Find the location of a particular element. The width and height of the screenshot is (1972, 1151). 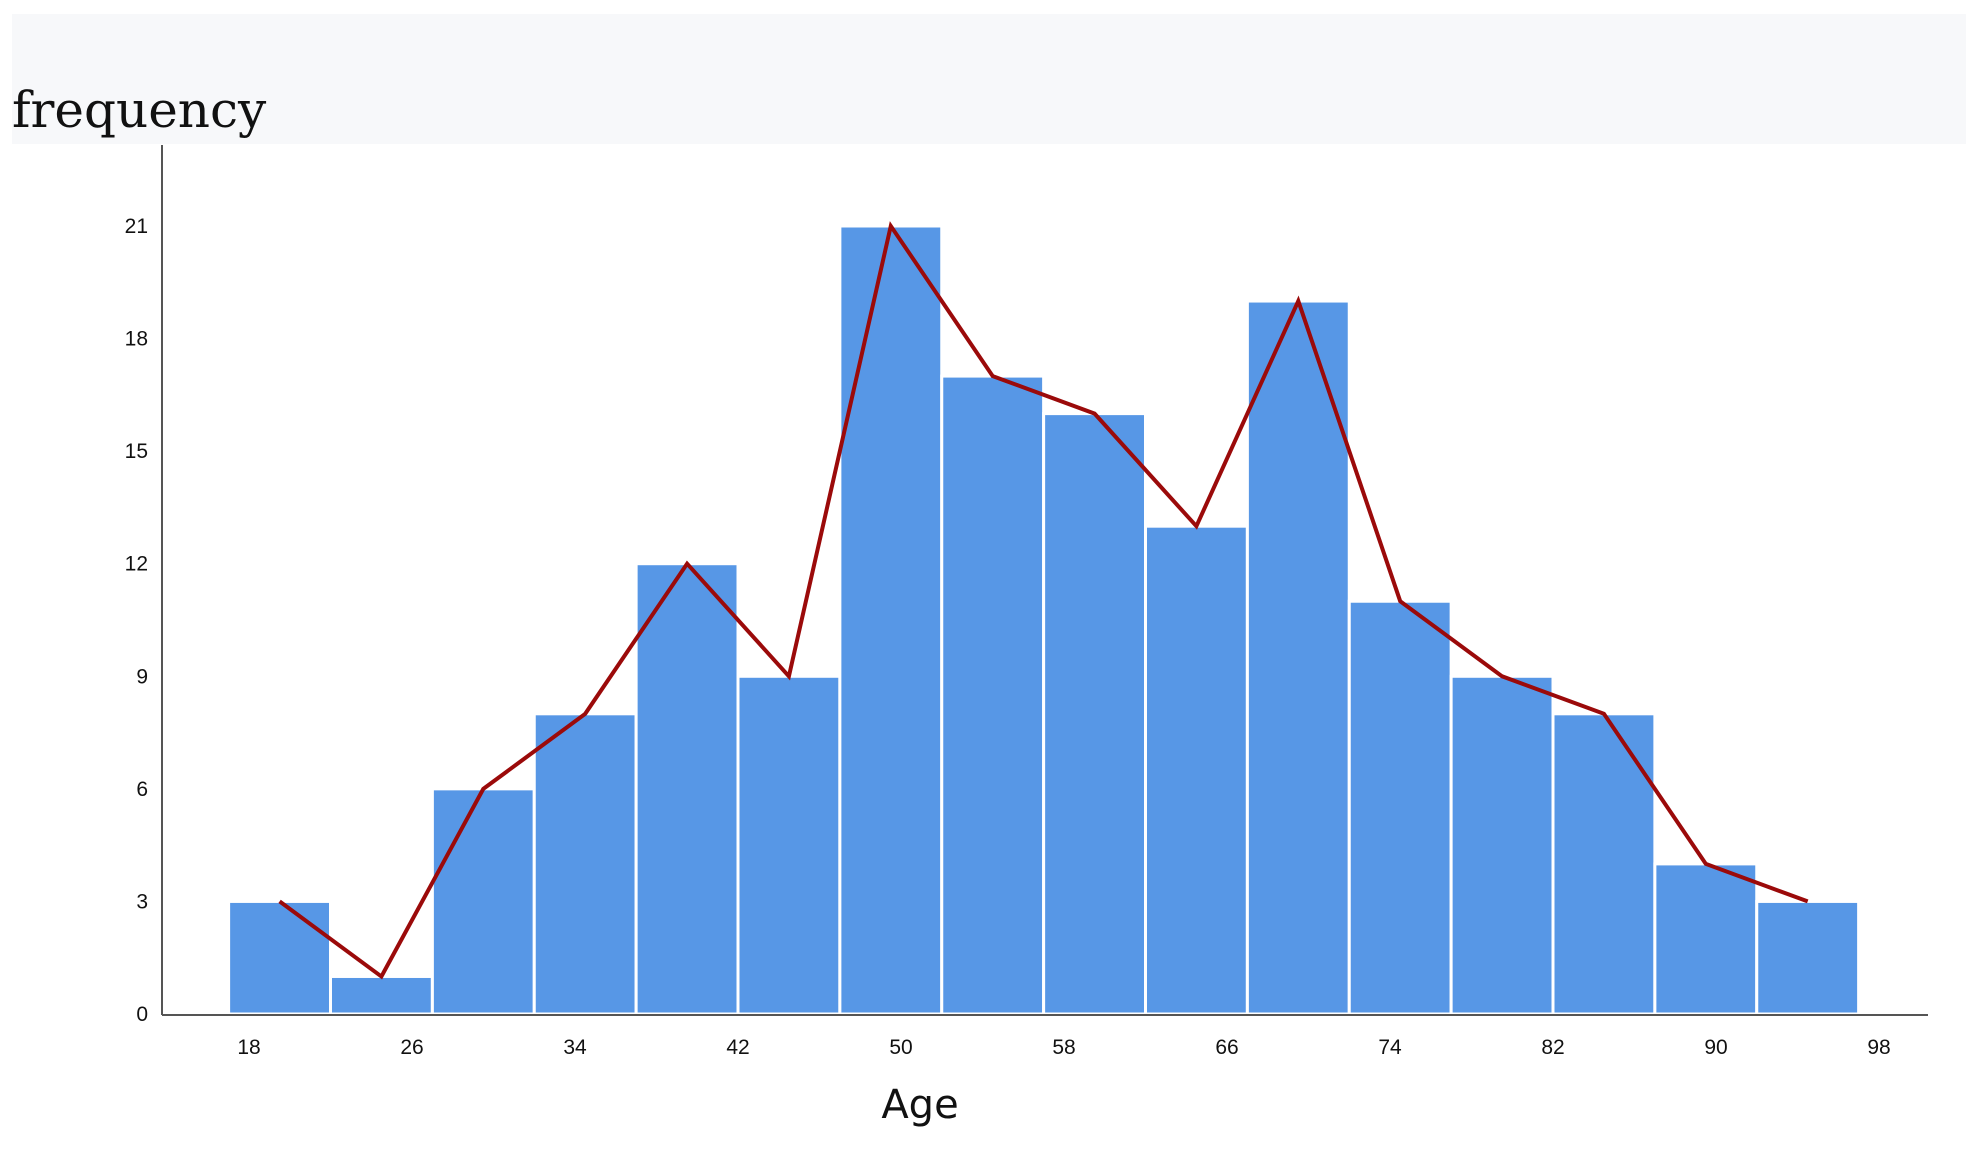

header-band is located at coordinates (989, 79).